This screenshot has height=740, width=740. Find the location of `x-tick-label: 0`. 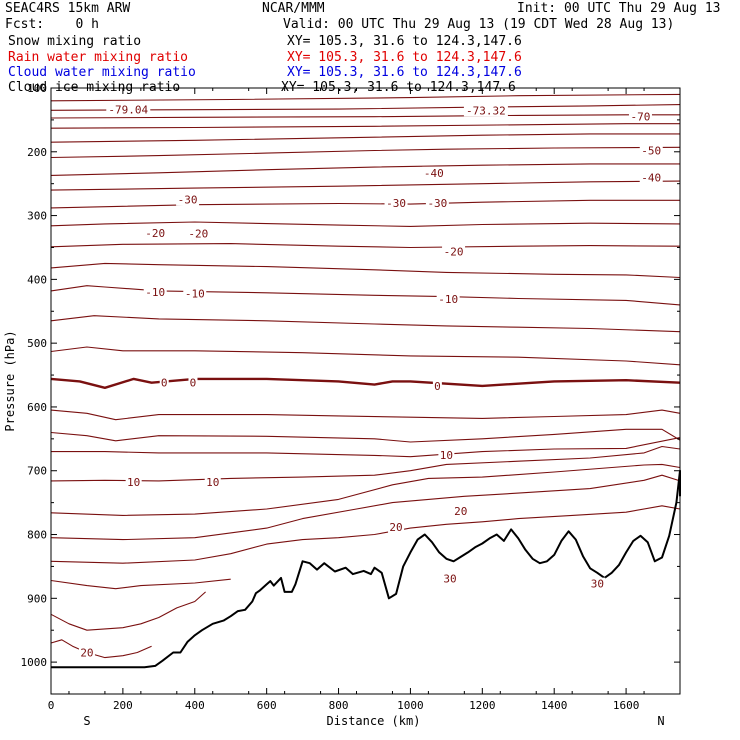

x-tick-label: 0 is located at coordinates (51, 705).